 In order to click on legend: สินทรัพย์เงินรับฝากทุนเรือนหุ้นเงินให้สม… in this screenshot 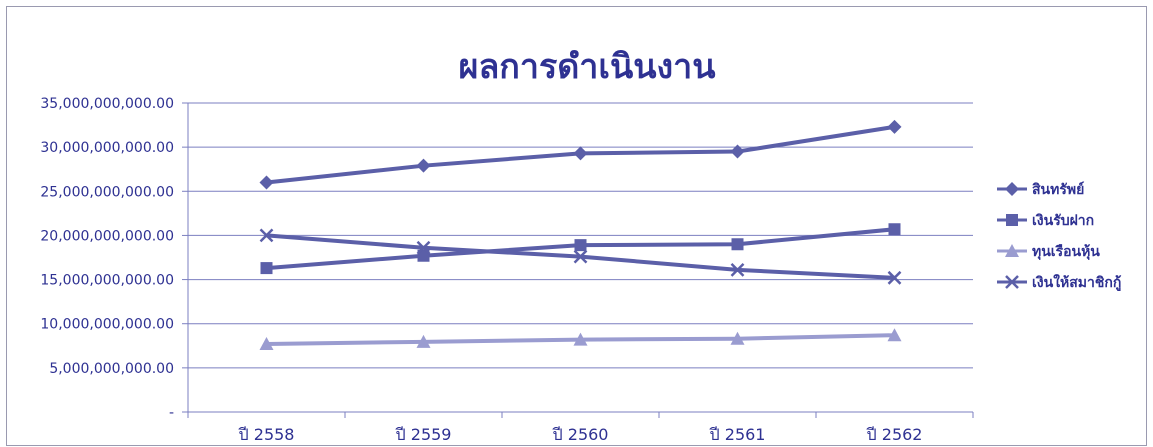, I will do `click(1059, 236)`.